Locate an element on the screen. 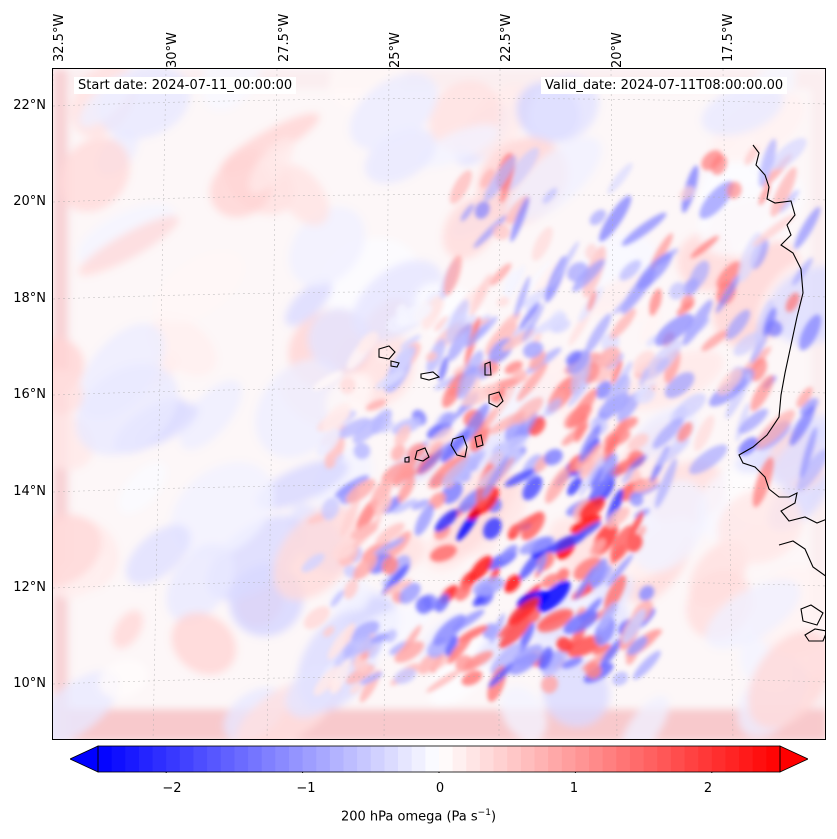 Image resolution: width=837 pixels, height=839 pixels. african-coastline is located at coordinates (781, 334).